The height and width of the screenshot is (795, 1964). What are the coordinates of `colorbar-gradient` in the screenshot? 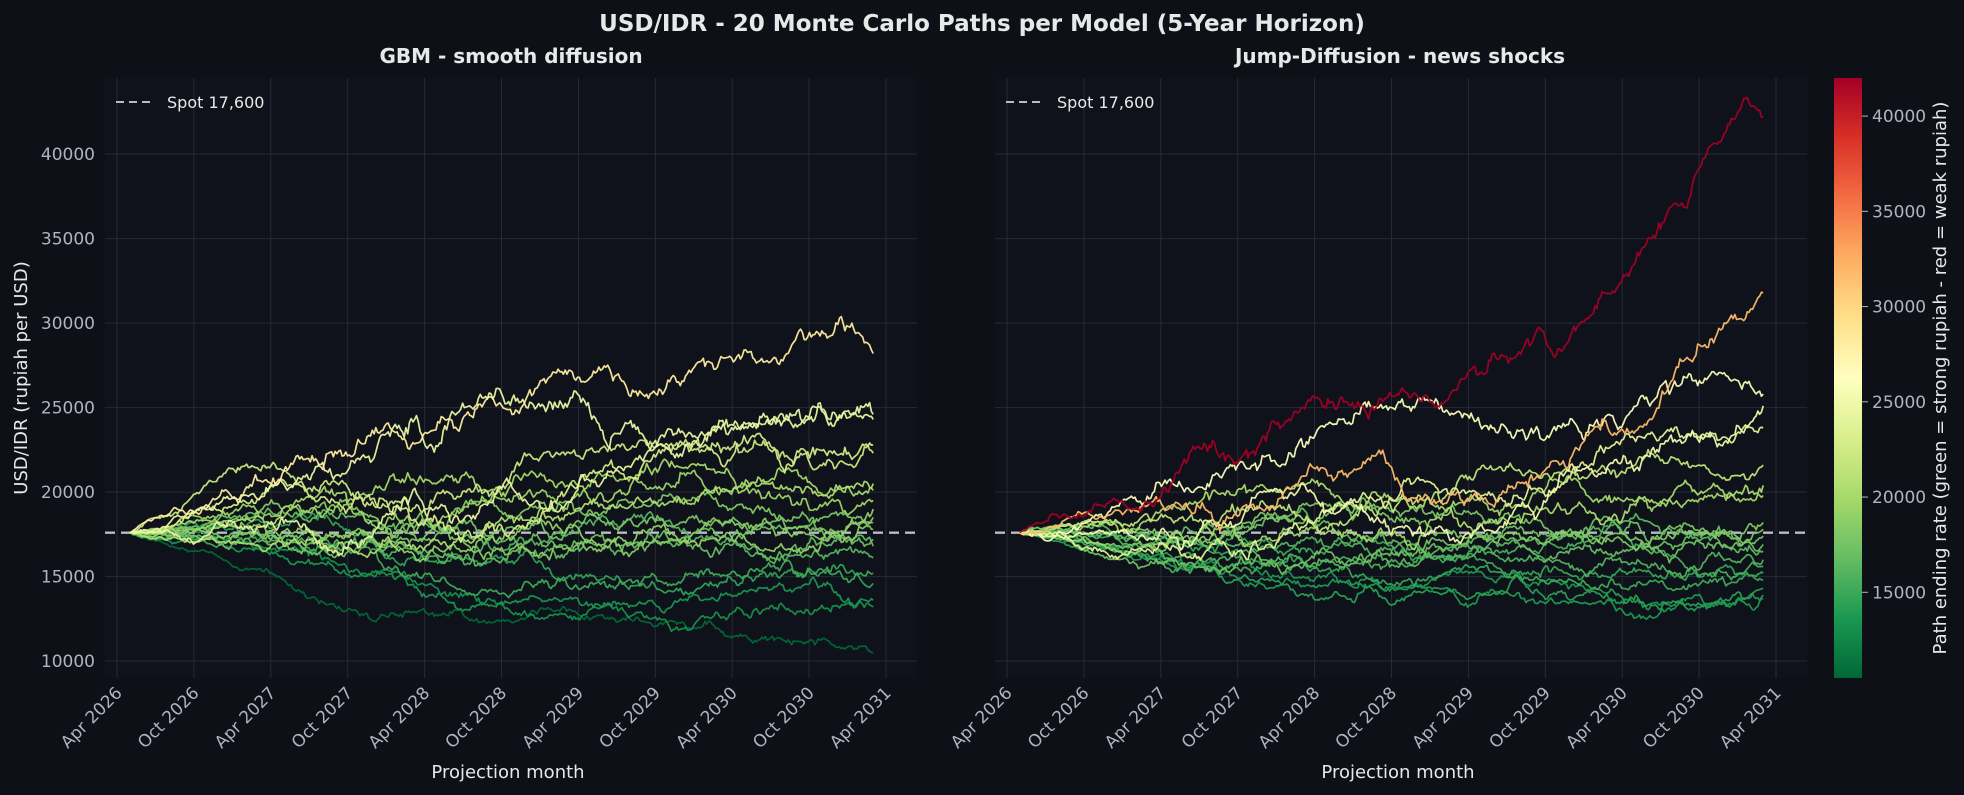 It's located at (1848, 378).